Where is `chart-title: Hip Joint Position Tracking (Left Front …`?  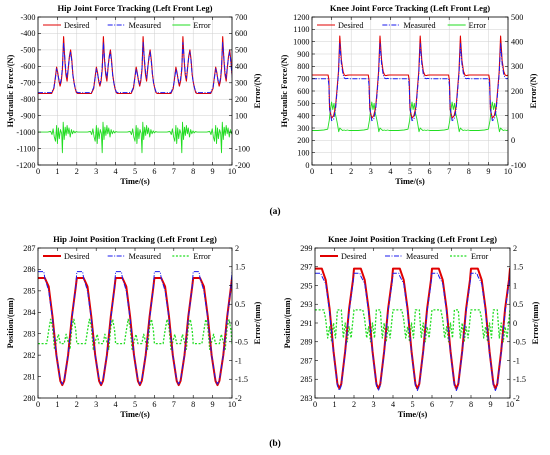 chart-title: Hip Joint Position Tracking (Left Front … is located at coordinates (135, 239).